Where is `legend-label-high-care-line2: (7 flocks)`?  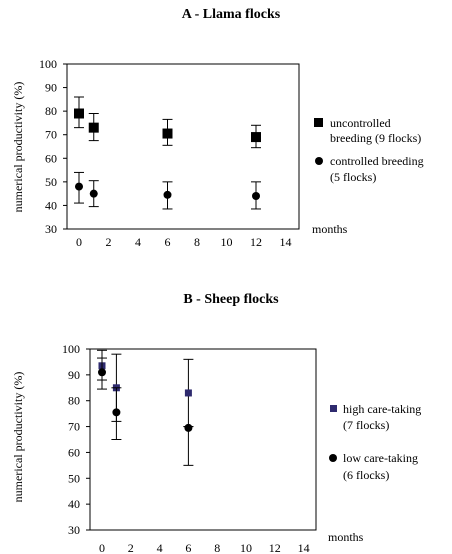 legend-label-high-care-line2: (7 flocks) is located at coordinates (366, 425).